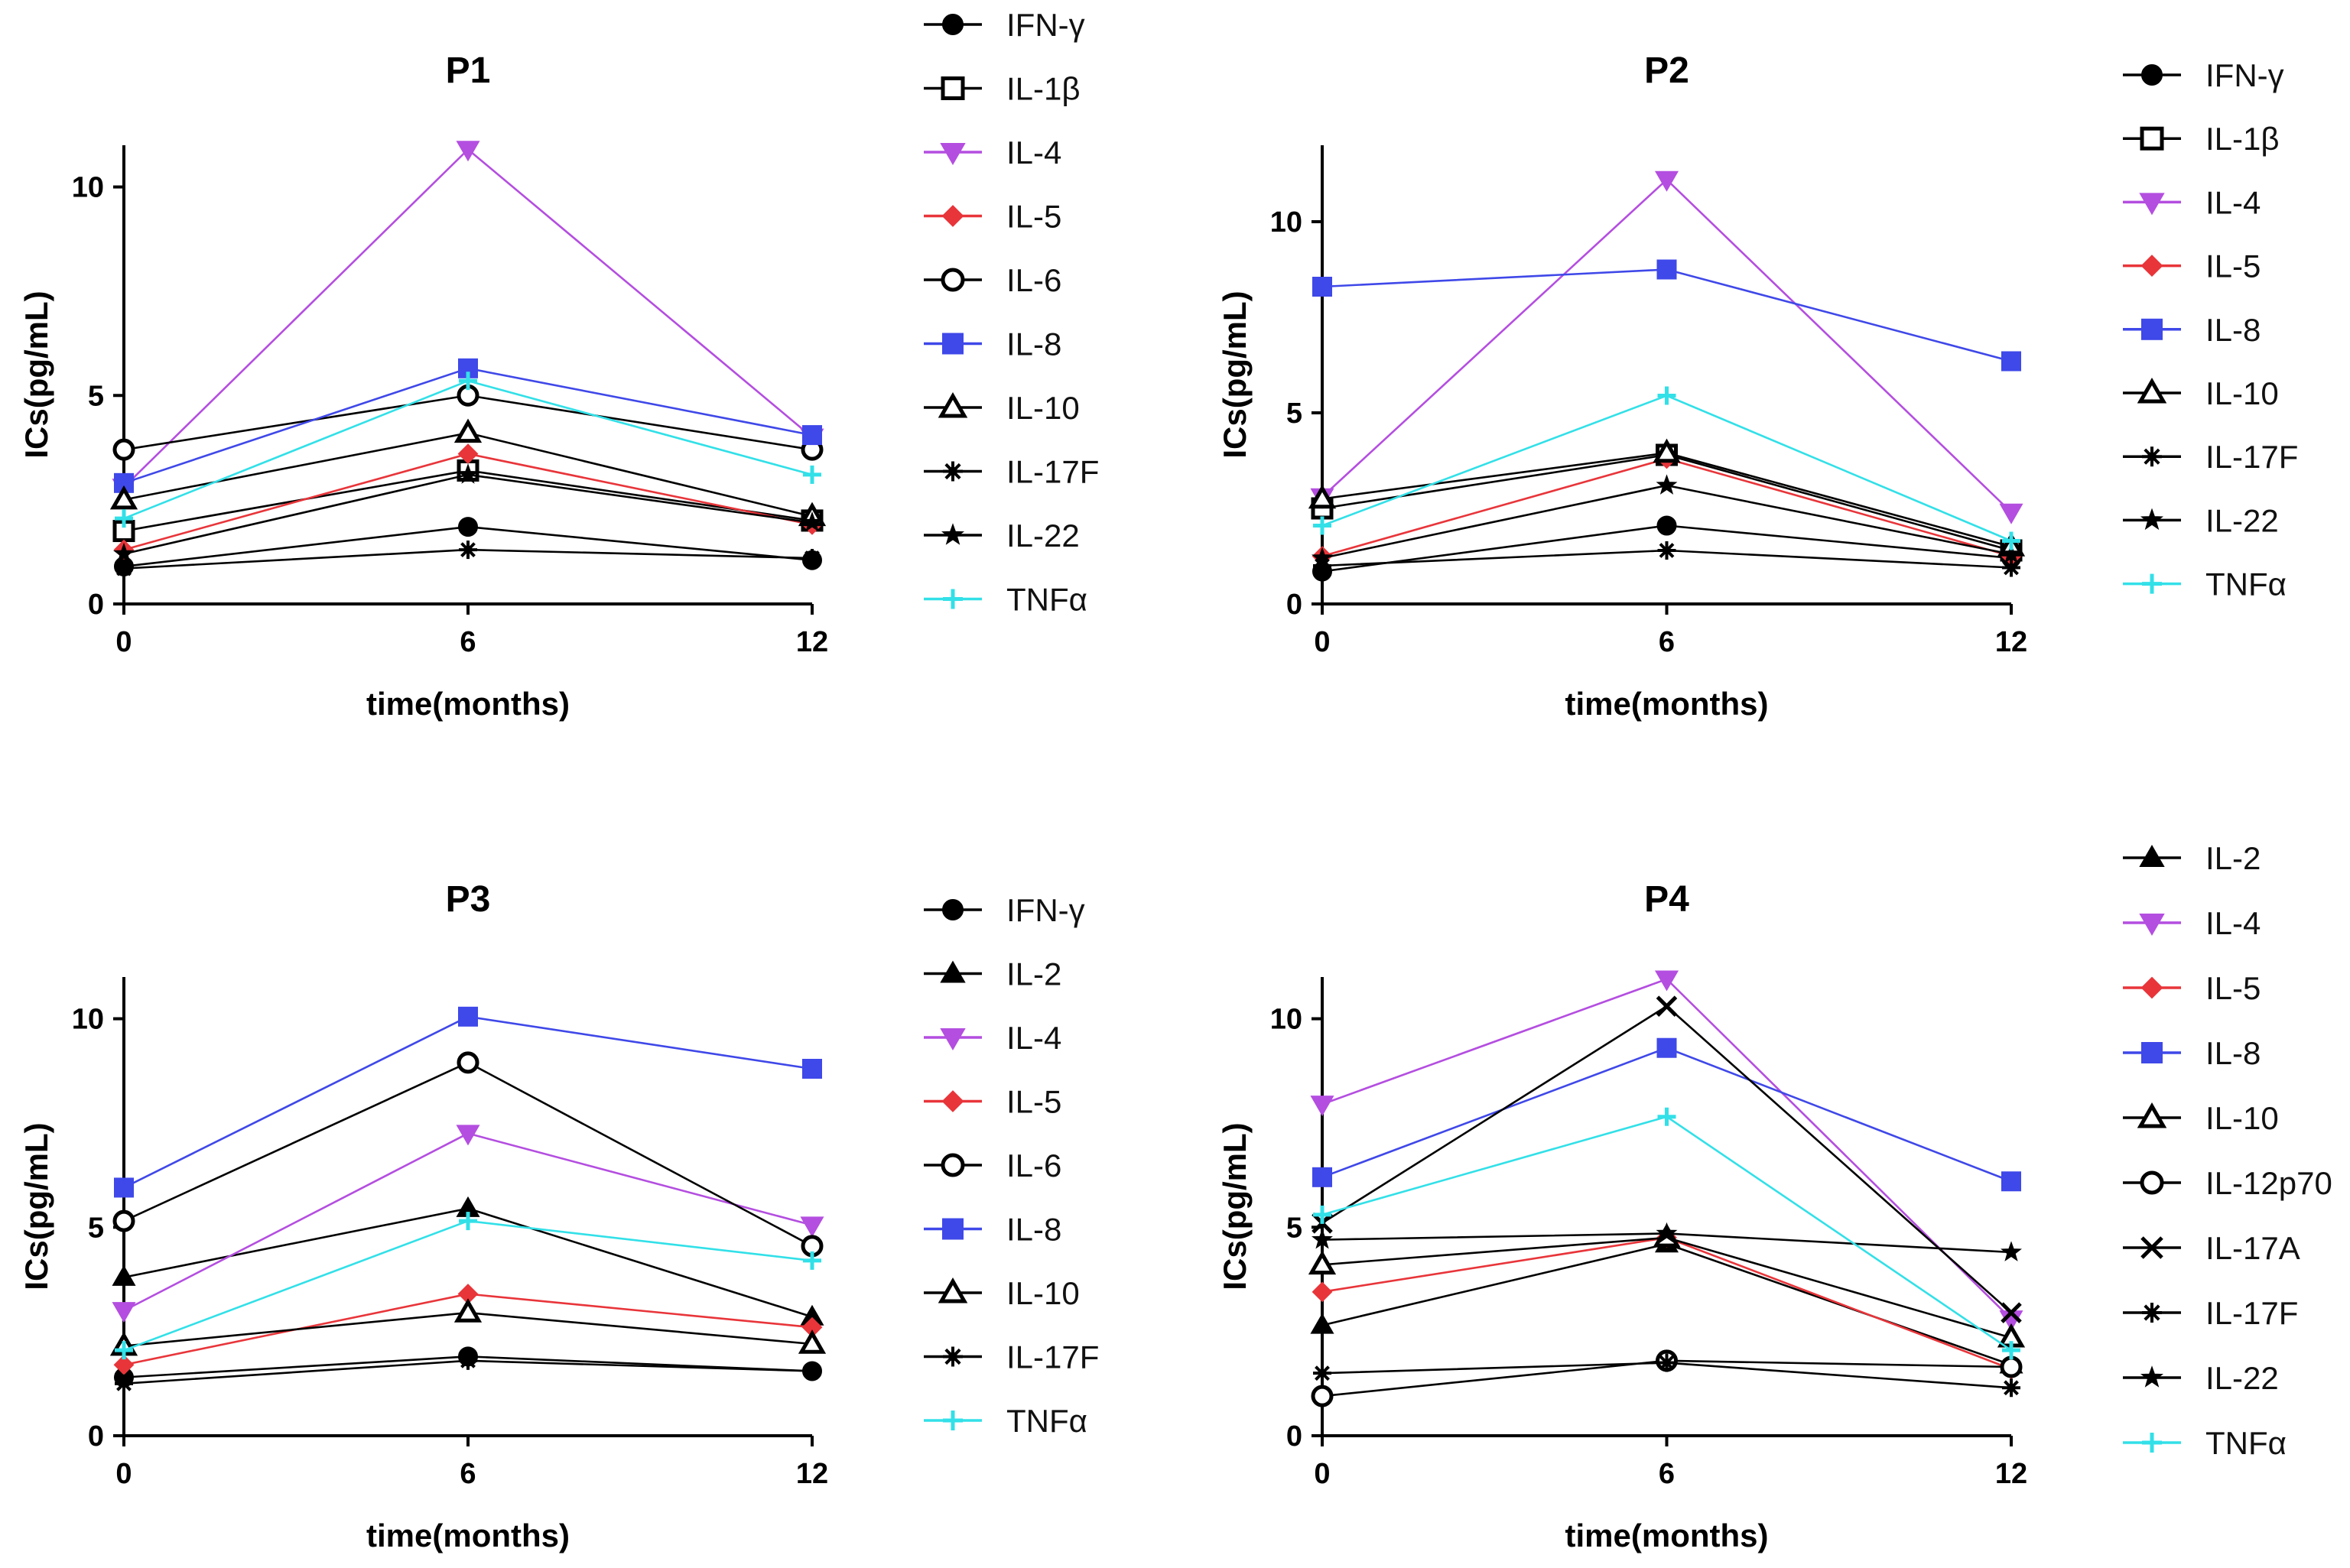 The width and height of the screenshot is (2350, 1568). Describe the element at coordinates (1045, 910) in the screenshot. I see `legend-label: IFN-γ` at that location.